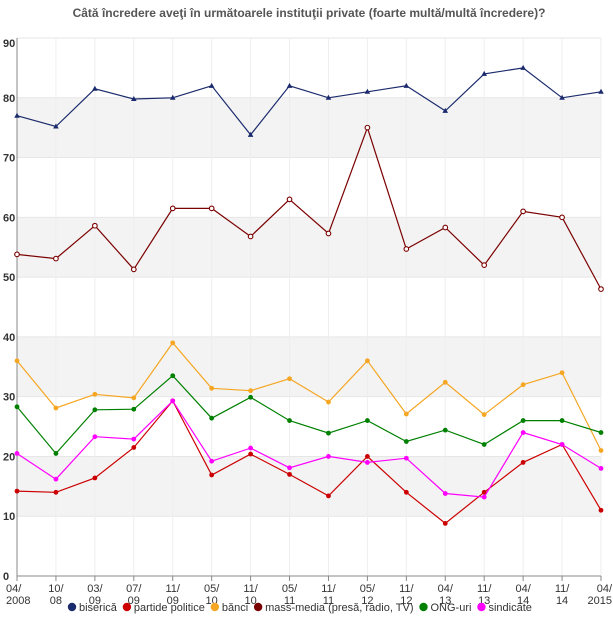  What do you see at coordinates (134, 589) in the screenshot?
I see `x-tick-label: 07/` at bounding box center [134, 589].